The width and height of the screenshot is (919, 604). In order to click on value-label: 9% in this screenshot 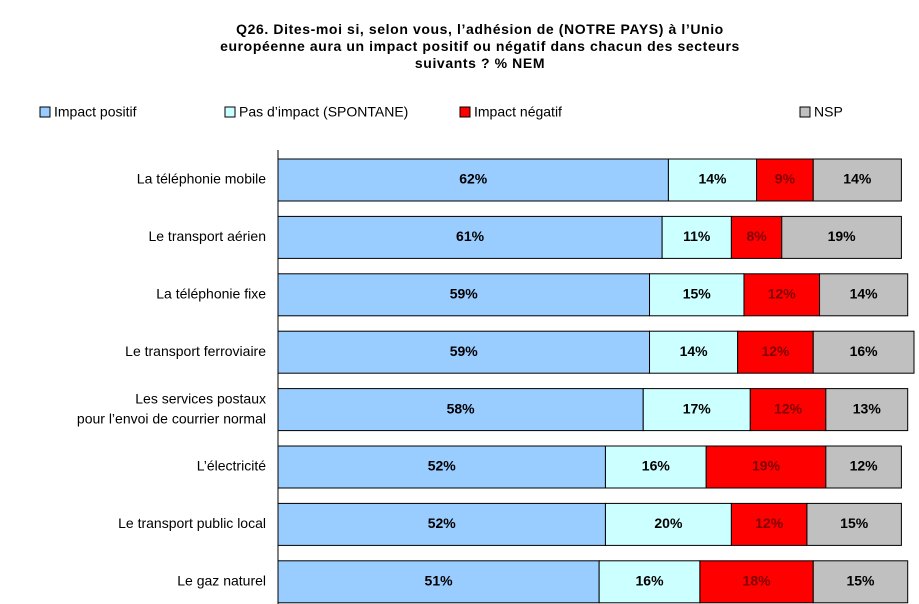, I will do `click(785, 179)`.